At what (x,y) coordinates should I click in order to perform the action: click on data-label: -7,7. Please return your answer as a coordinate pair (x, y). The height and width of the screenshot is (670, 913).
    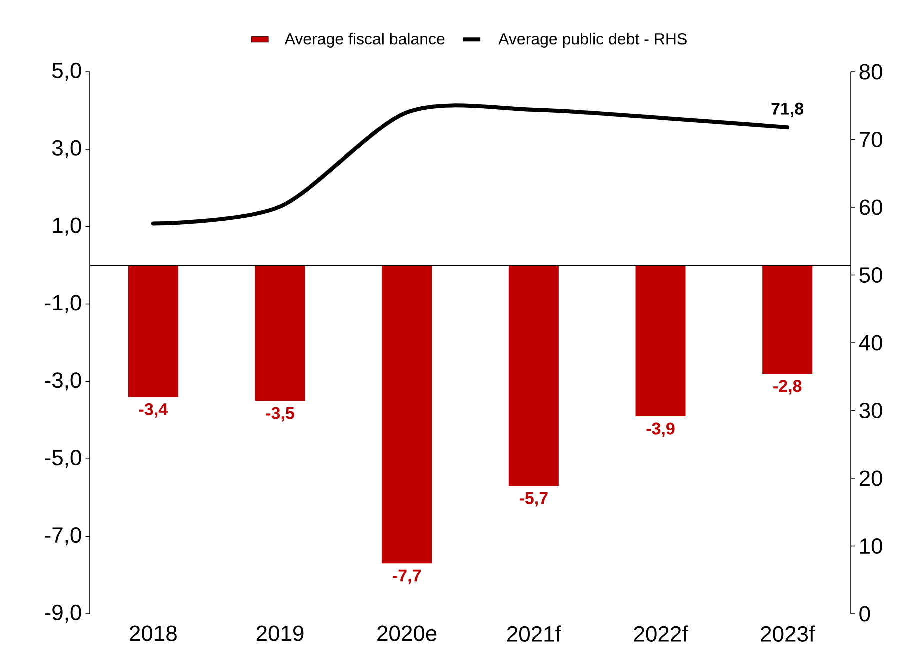
    Looking at the image, I should click on (407, 577).